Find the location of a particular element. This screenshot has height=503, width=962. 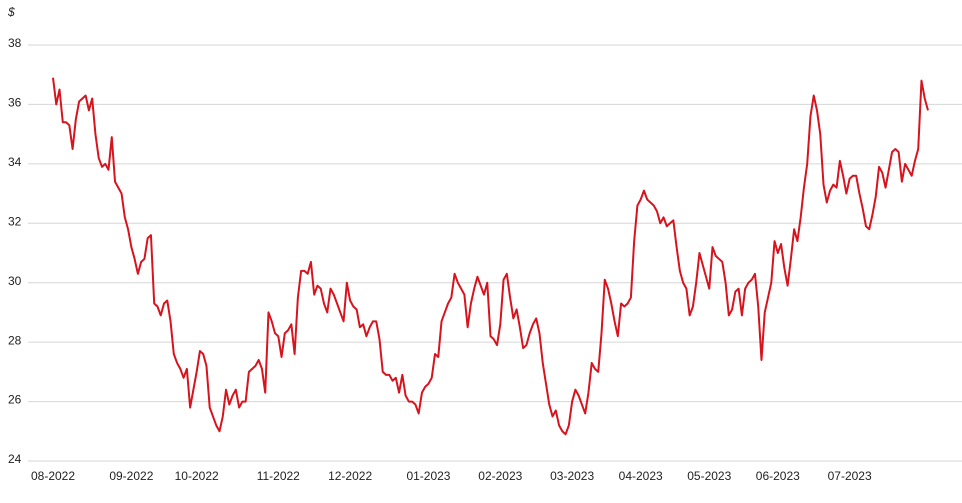

x-tick-label: 08-2022 is located at coordinates (53, 476).